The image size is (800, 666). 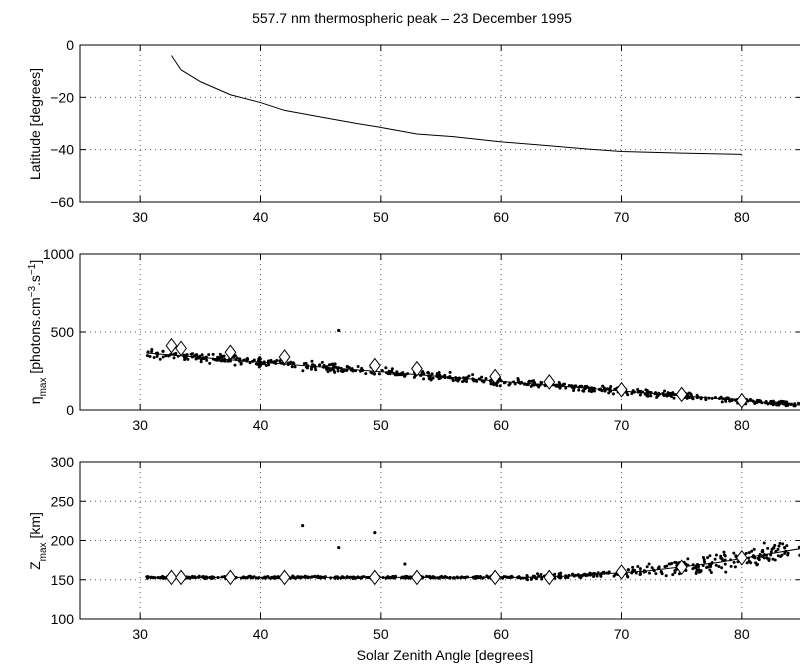 What do you see at coordinates (38, 541) in the screenshot?
I see `peak-altitude-ylabel: Zmax [km]` at bounding box center [38, 541].